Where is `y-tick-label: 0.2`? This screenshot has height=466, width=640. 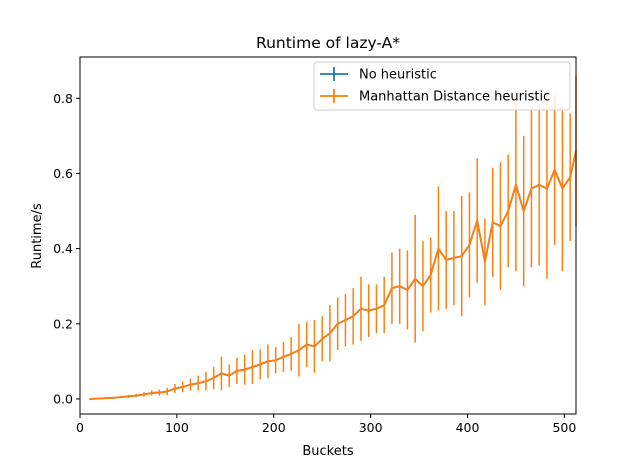
y-tick-label: 0.2 is located at coordinates (63, 323).